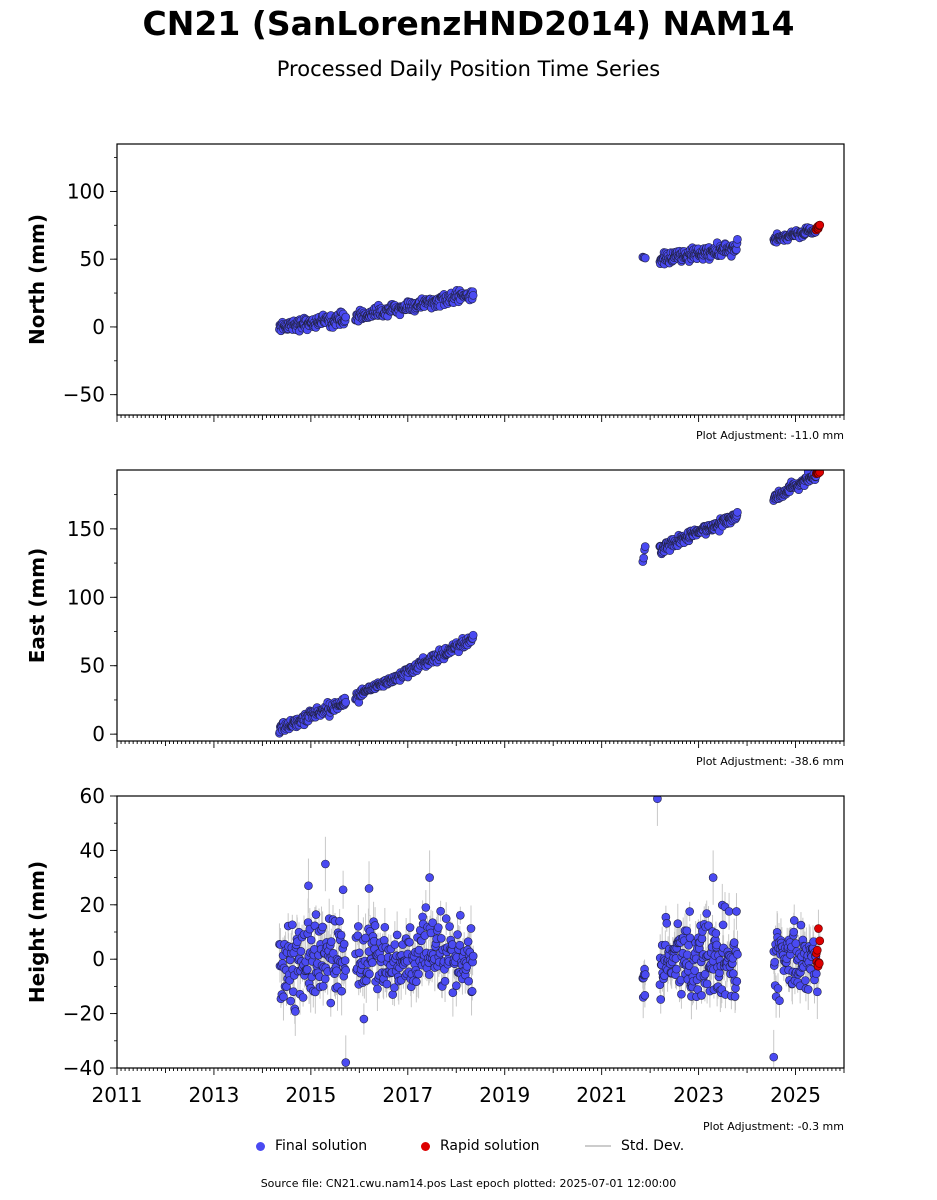 This screenshot has height=1200, width=937. I want to click on x-tick-label: 2019, so click(504, 1095).